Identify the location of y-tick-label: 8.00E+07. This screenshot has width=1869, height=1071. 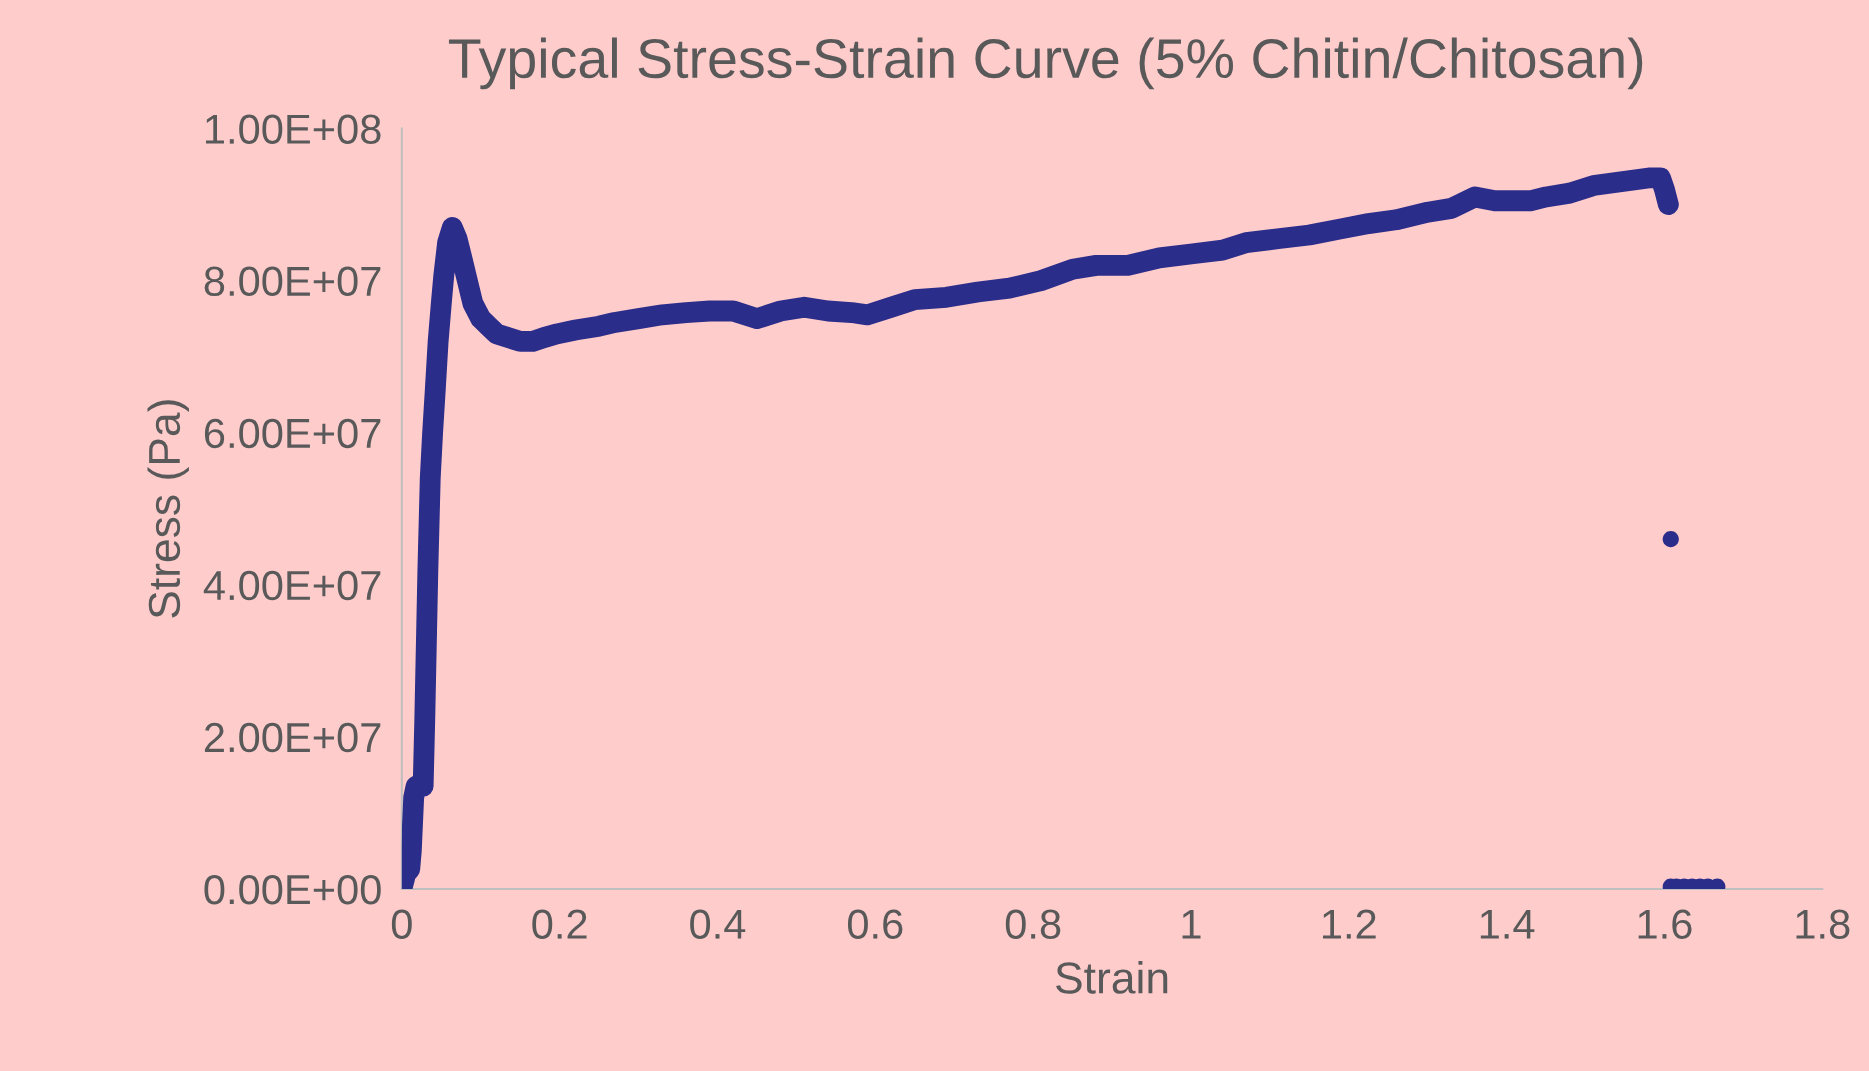
(292, 281).